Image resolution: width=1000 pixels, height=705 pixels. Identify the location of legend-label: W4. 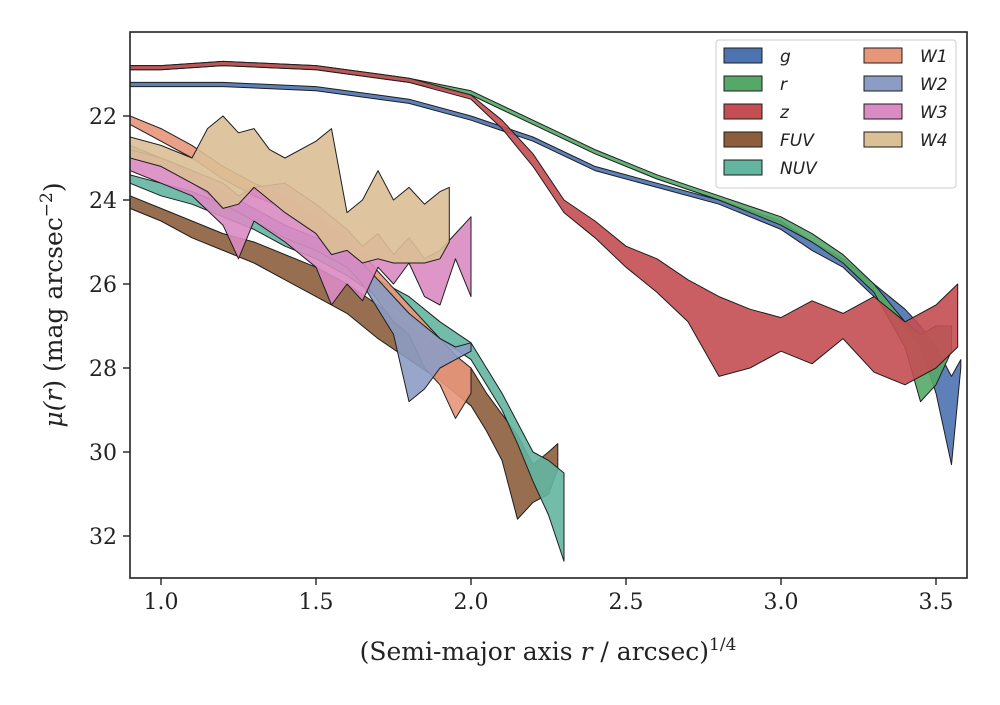
(934, 141).